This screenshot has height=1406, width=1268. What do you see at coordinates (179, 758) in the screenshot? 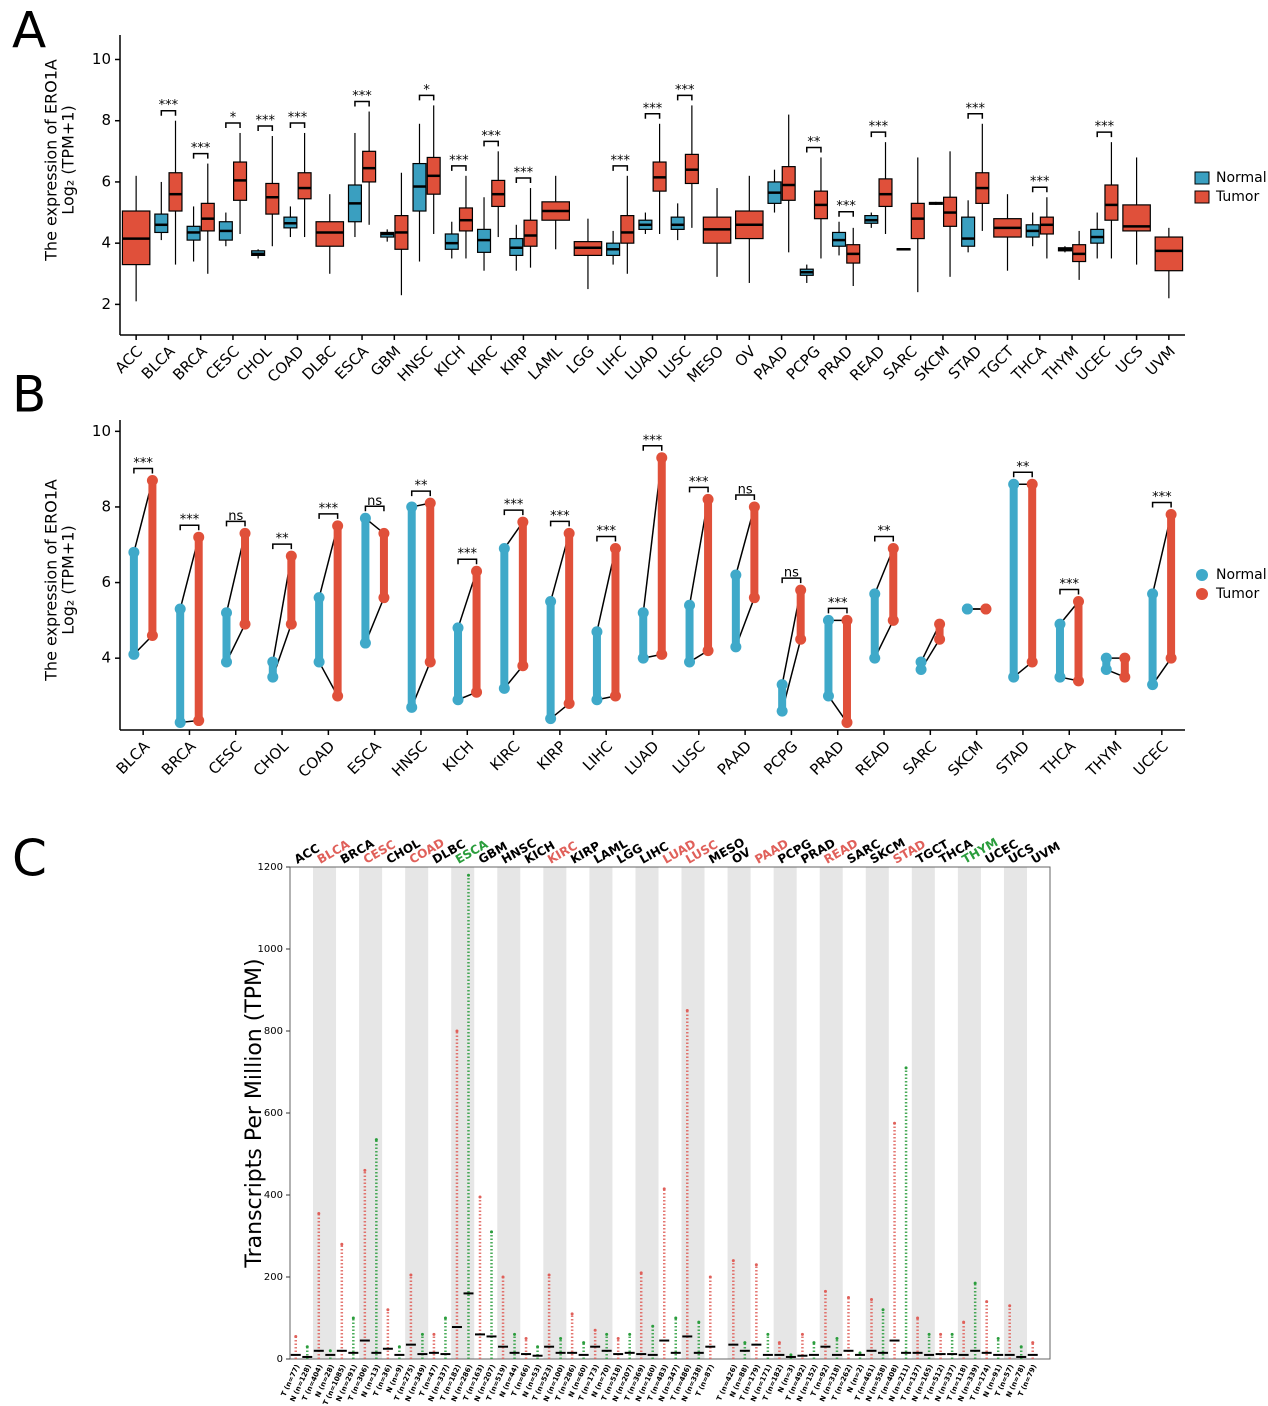
I see `x-tick-label: BRCA` at bounding box center [179, 758].